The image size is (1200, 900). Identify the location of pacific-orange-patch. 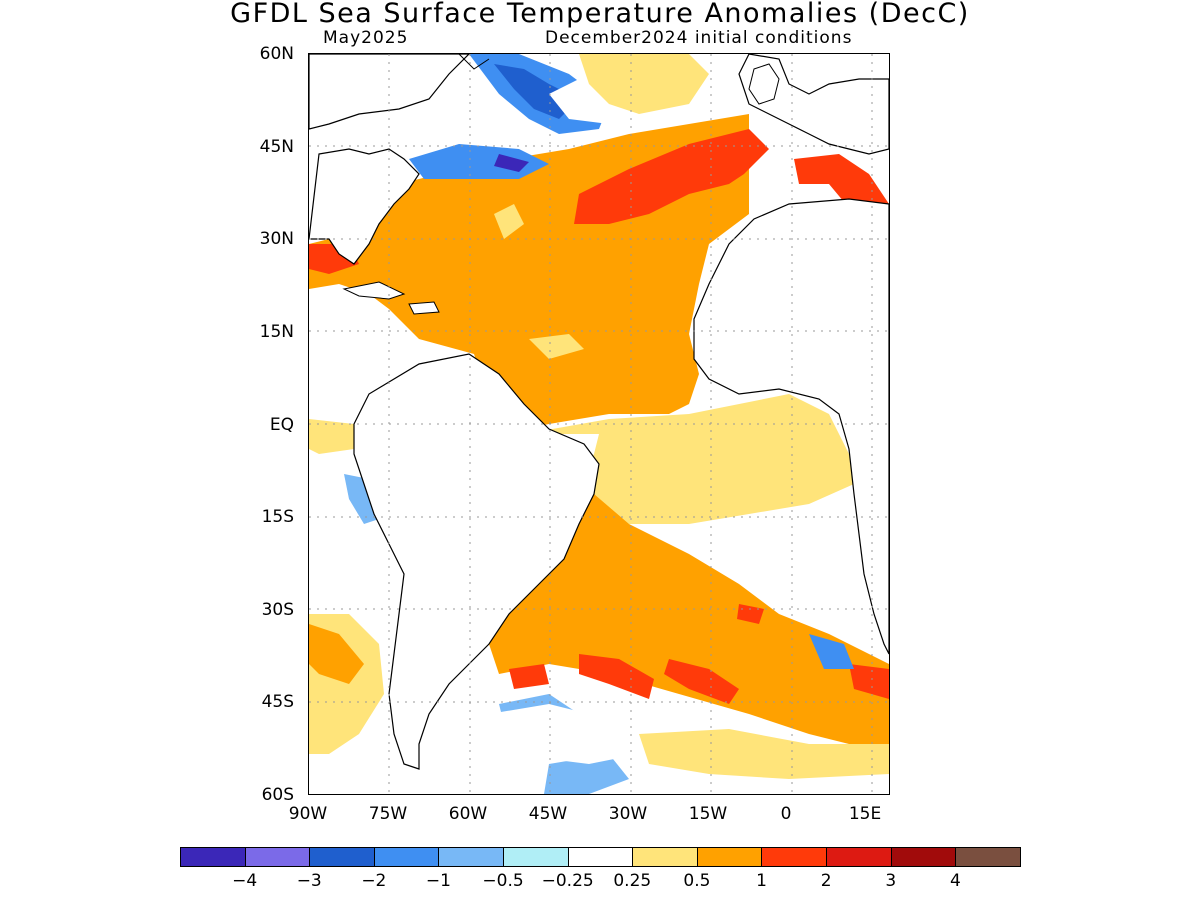
(336, 654).